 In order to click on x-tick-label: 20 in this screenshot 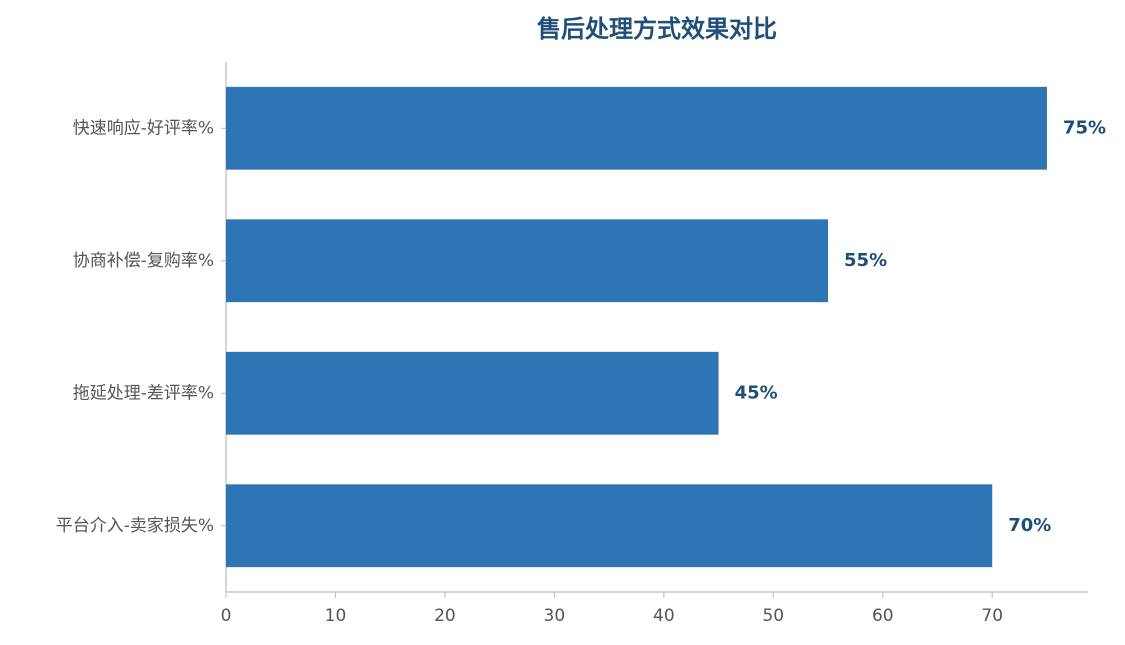, I will do `click(445, 616)`.